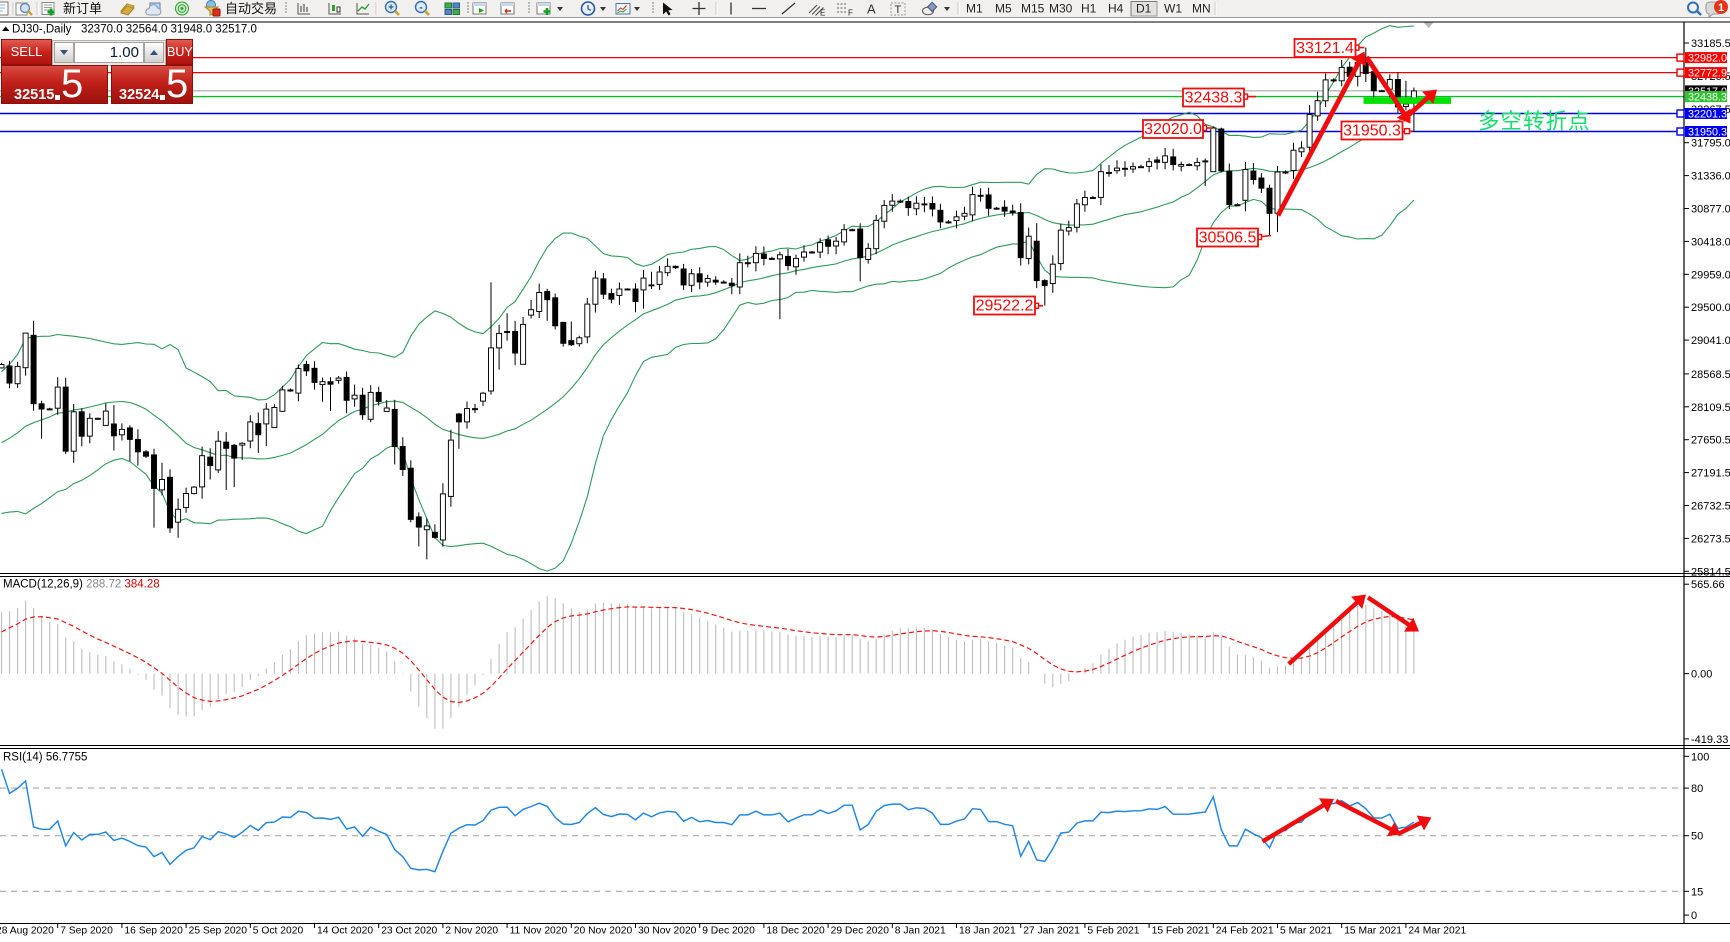 This screenshot has height=942, width=1730. I want to click on svg-text: T, so click(898, 10).